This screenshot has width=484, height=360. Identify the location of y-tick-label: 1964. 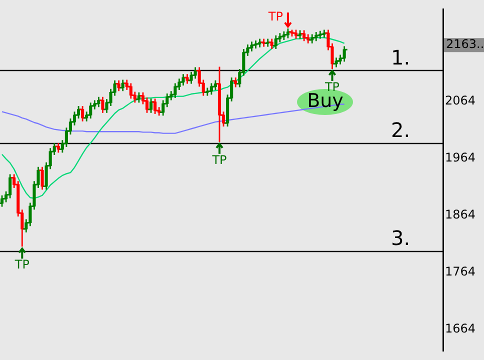
(460, 157).